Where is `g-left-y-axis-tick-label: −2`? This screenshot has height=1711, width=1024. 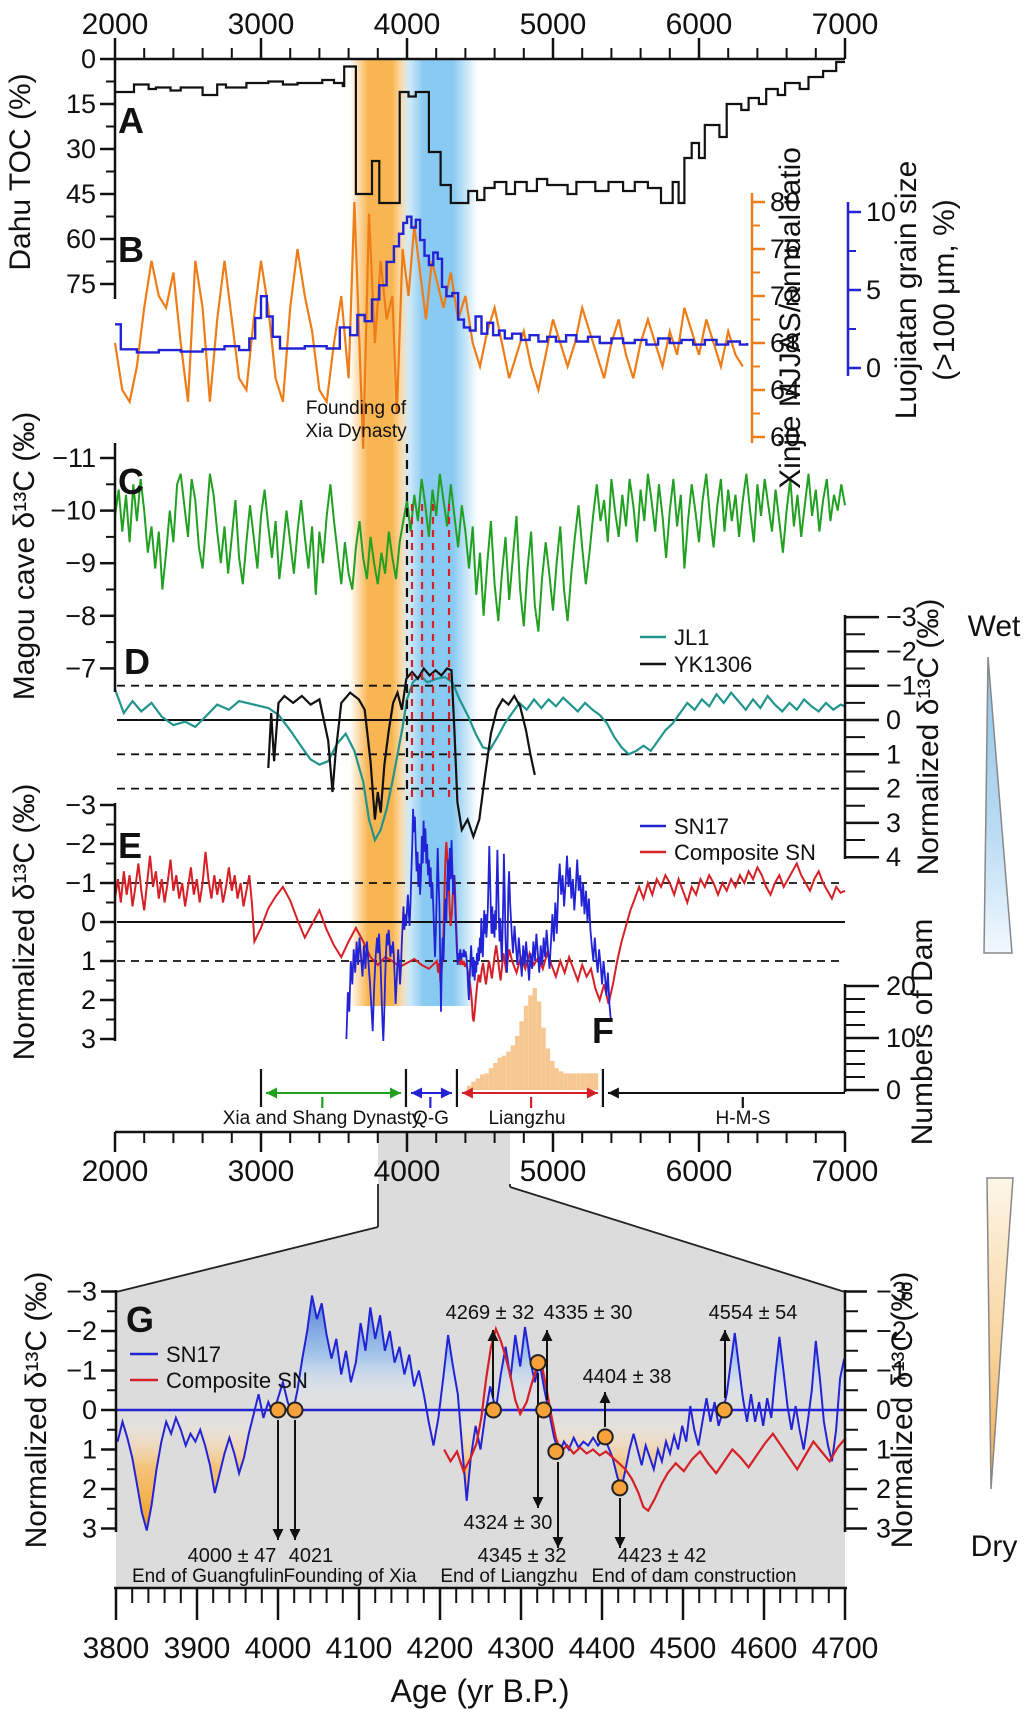 g-left-y-axis-tick-label: −2 is located at coordinates (81, 1331).